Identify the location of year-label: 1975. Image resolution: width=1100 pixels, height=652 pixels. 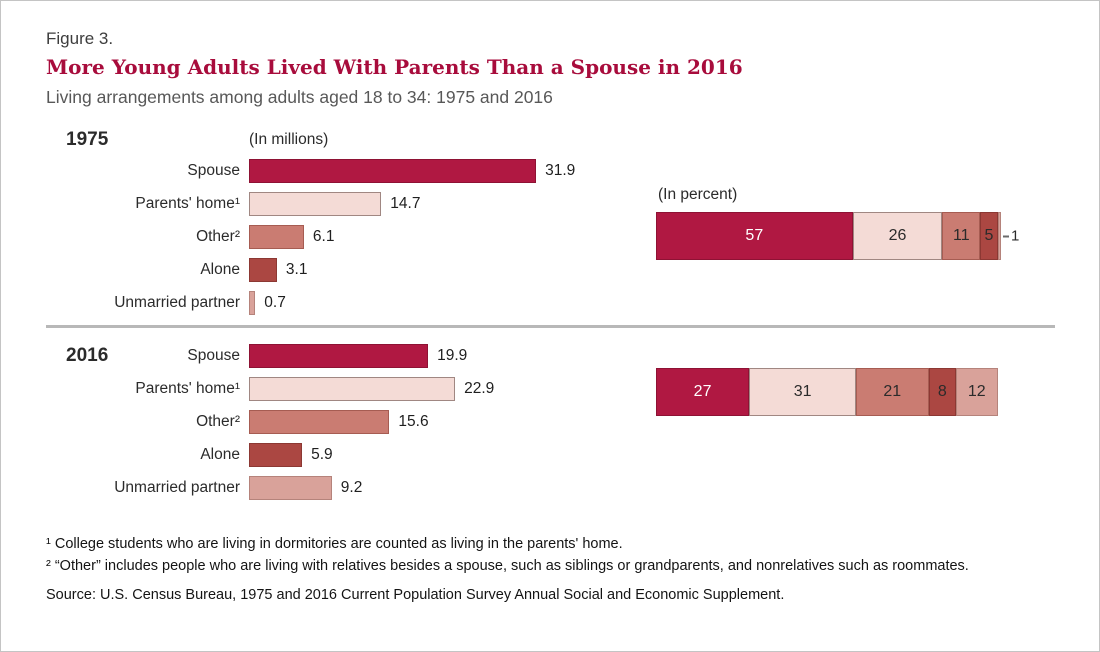
(87, 139).